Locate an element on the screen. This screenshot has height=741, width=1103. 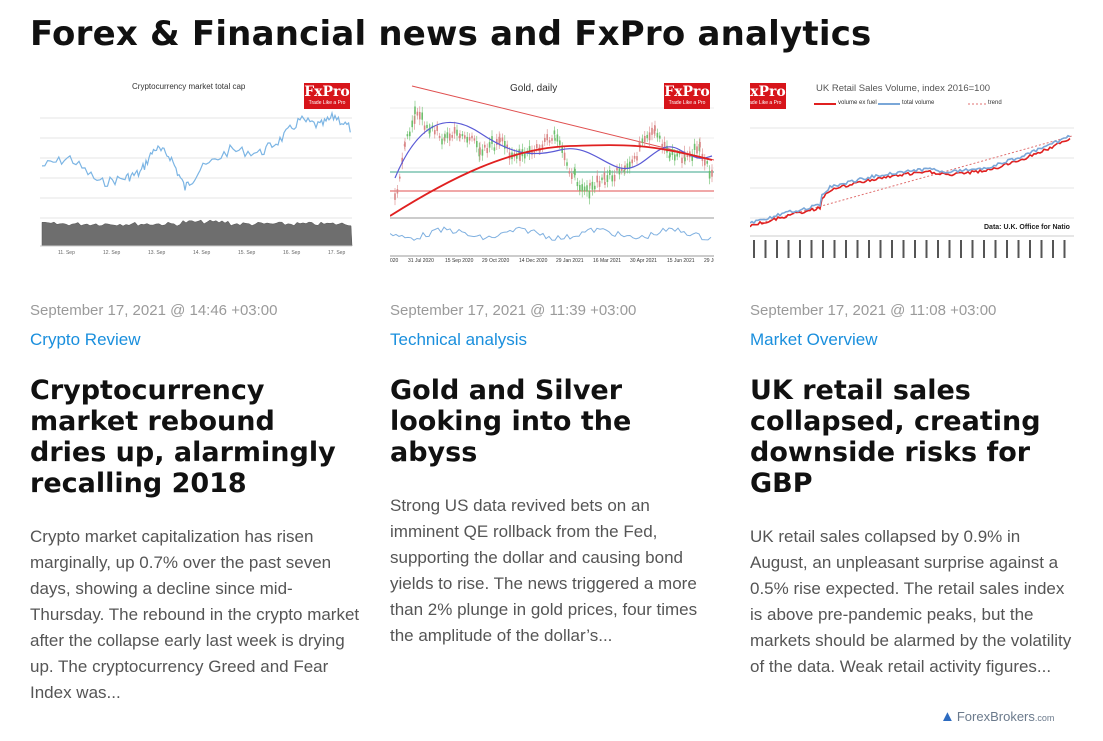
x-tick-label: 020 is located at coordinates (394, 261).